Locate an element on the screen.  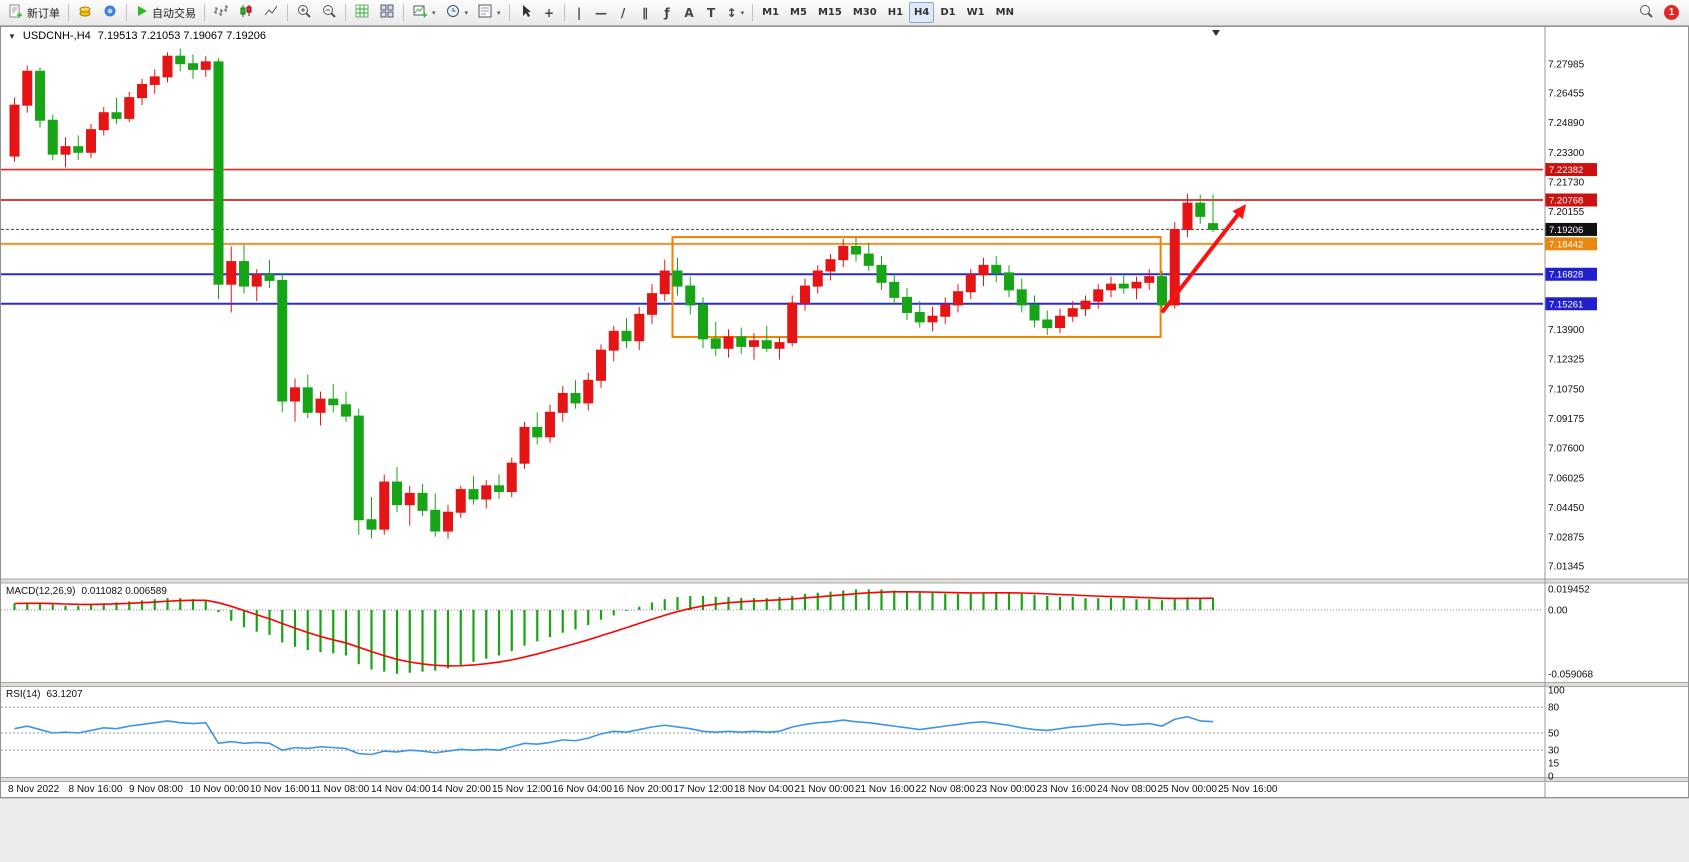
zoom-out-button is located at coordinates (329, 12).